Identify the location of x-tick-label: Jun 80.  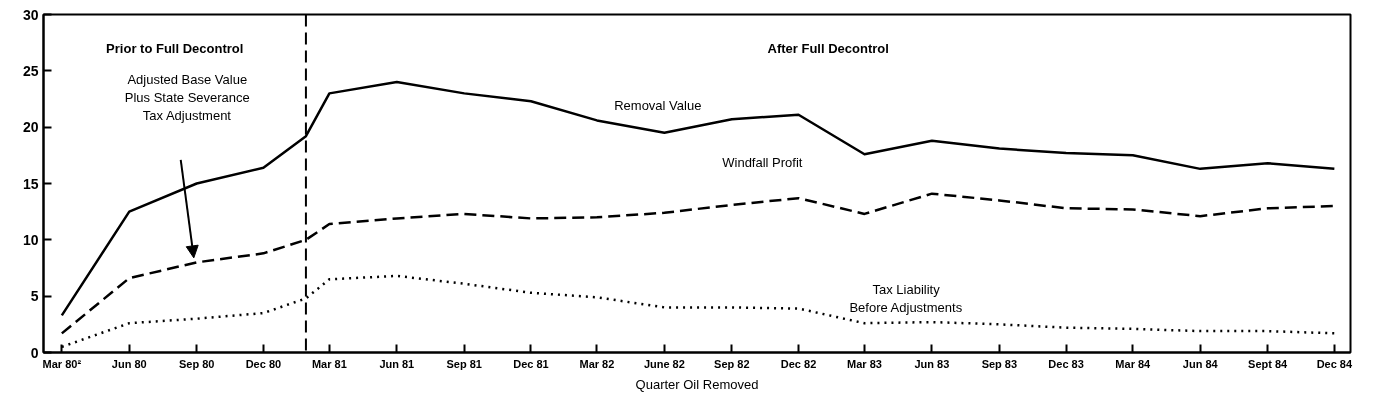
(129, 363).